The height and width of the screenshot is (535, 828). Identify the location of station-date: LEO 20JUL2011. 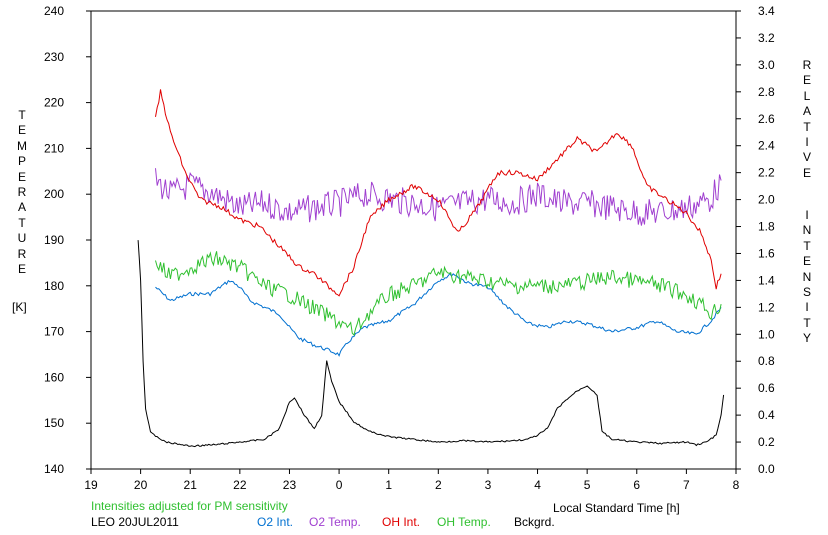
(135, 522).